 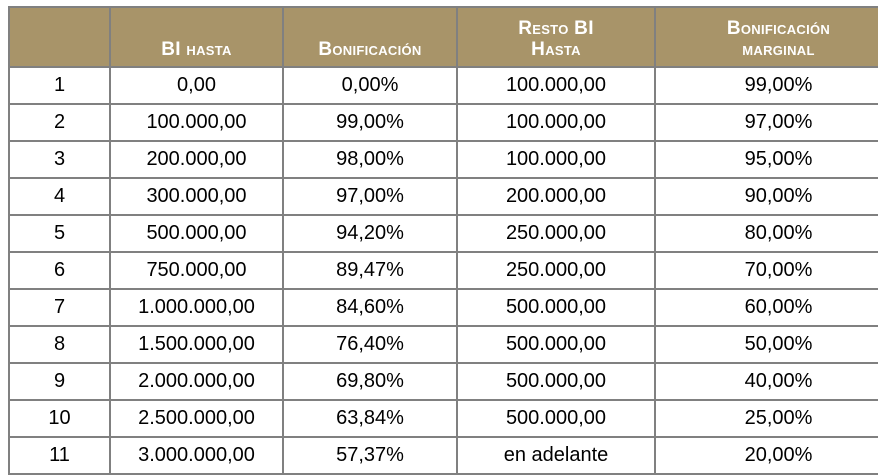 I want to click on cell-resto-bi-hasta: en adelante, so click(x=556, y=455).